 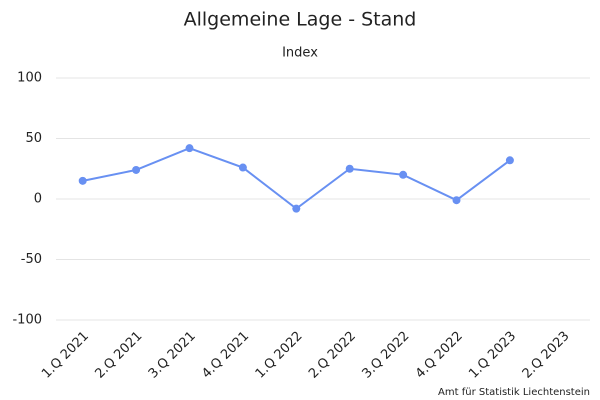 I want to click on x-tick-label: 1.Q 2021, so click(x=65, y=355).